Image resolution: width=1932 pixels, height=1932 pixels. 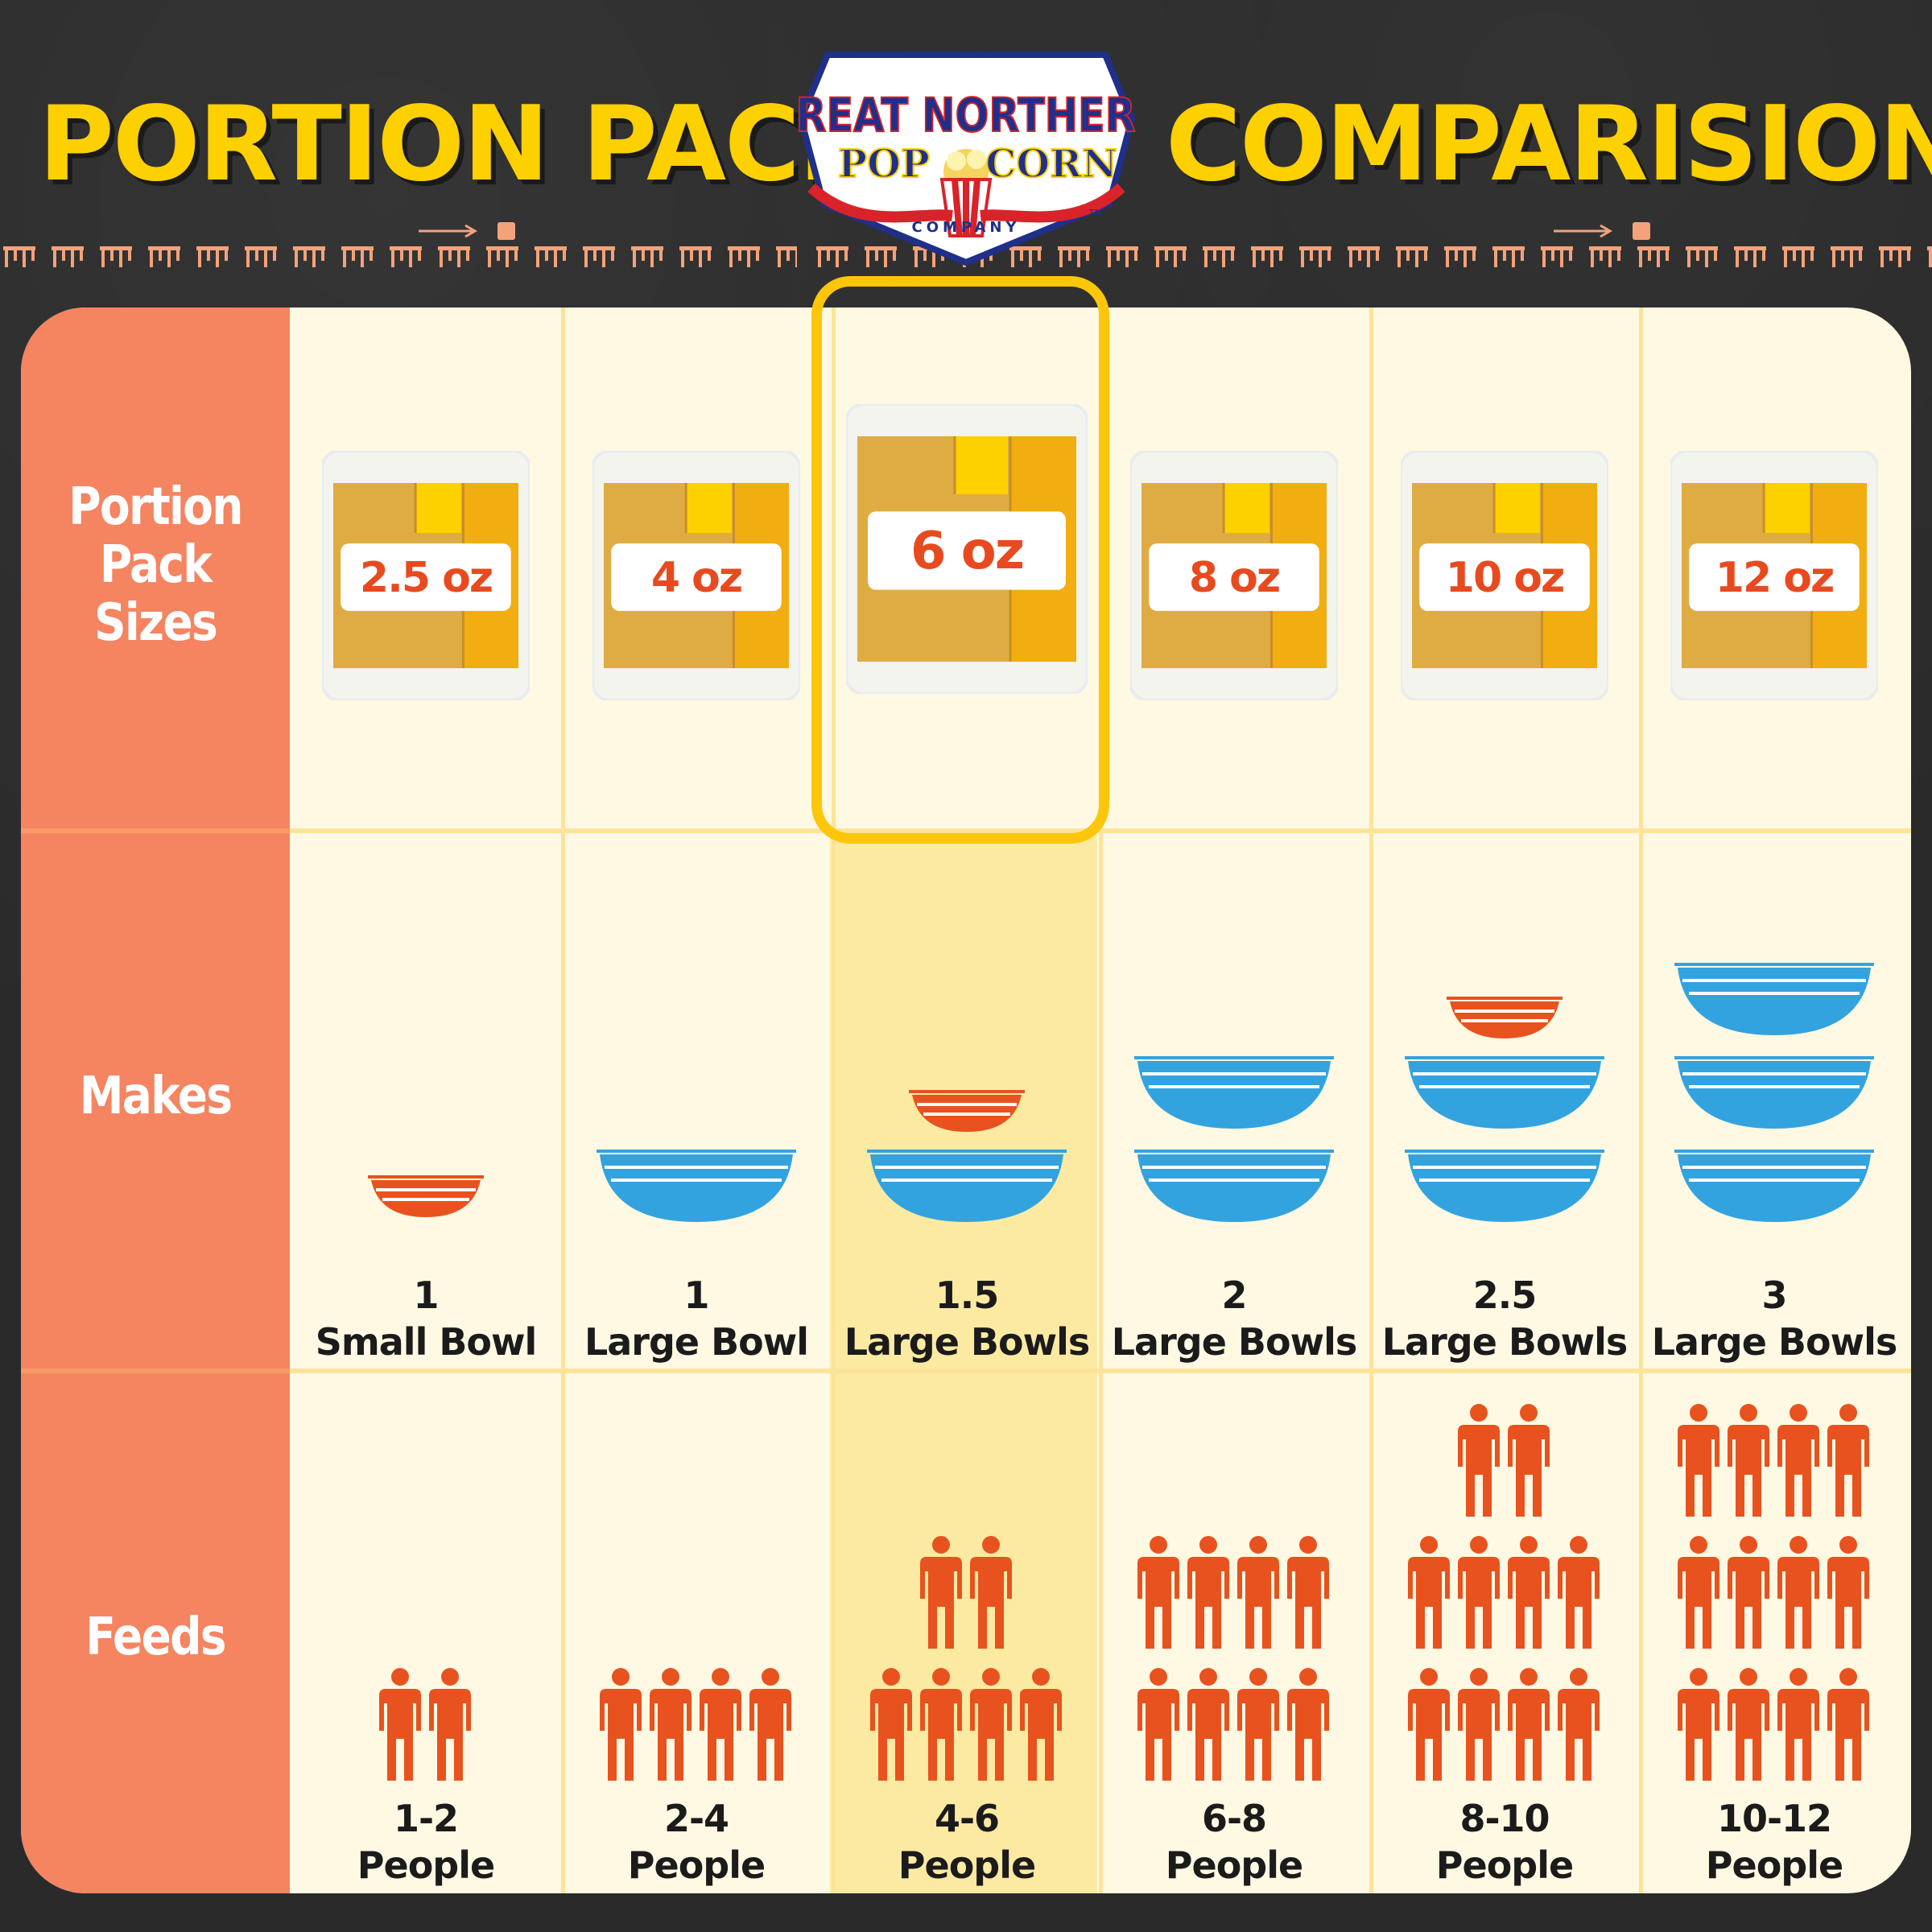 What do you see at coordinates (155, 1637) in the screenshot?
I see `row-label-feeds: Feeds` at bounding box center [155, 1637].